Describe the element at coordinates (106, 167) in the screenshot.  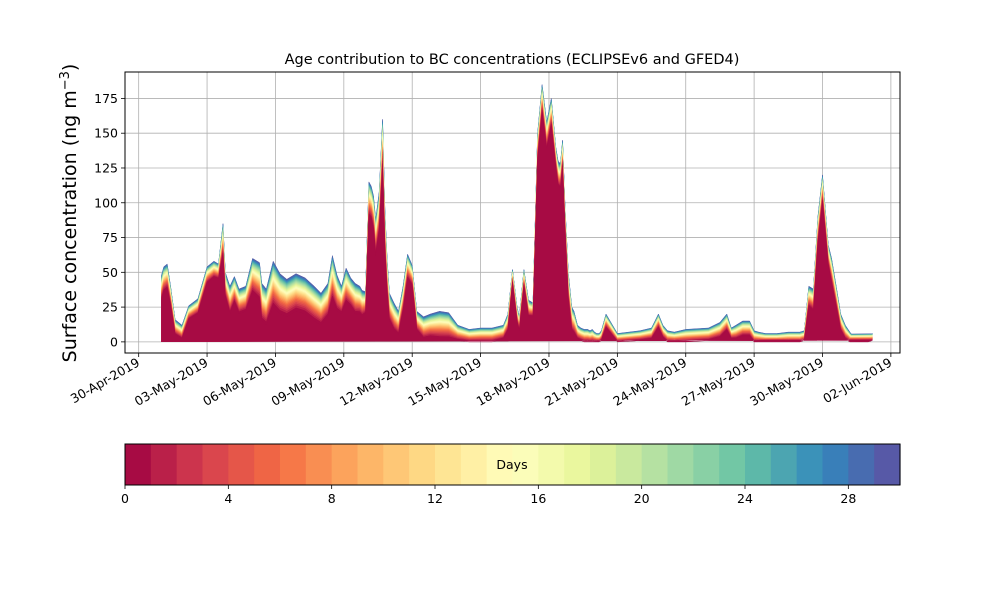
I see `y-tick-label: 125` at that location.